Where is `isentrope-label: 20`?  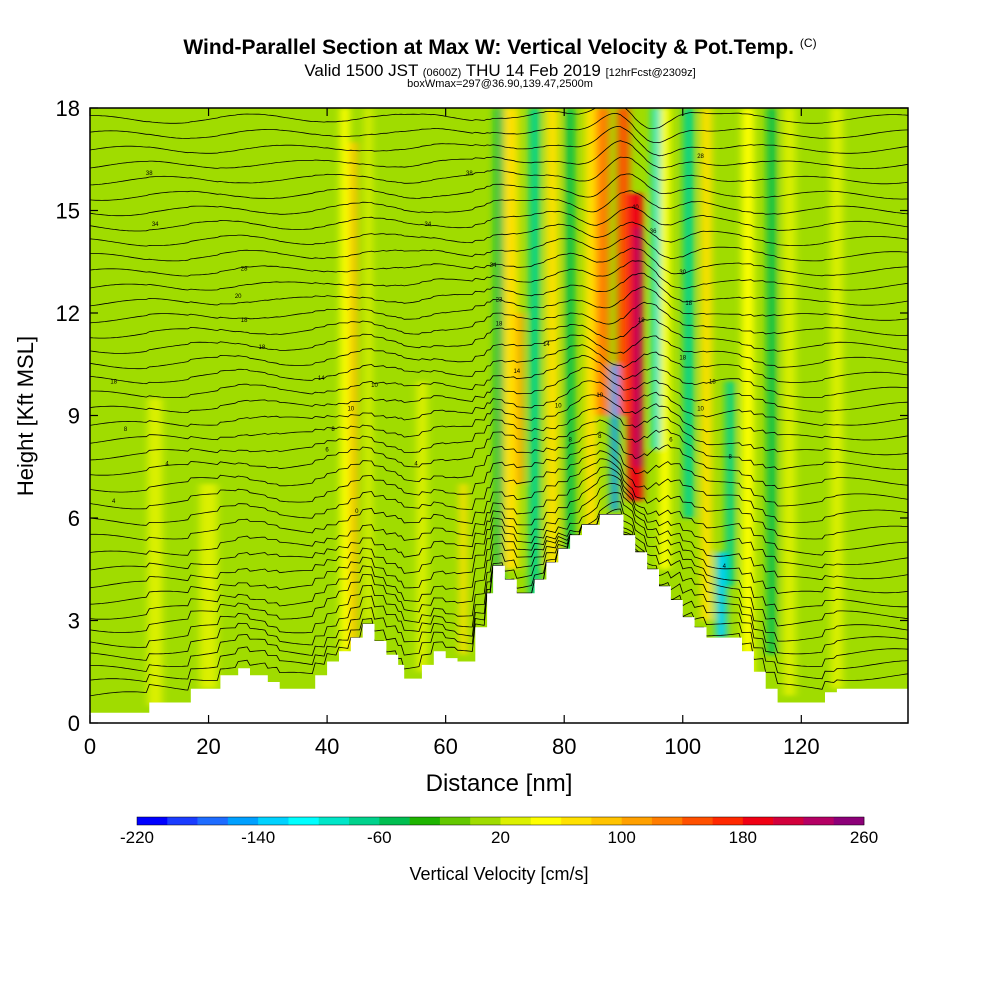
isentrope-label: 20 is located at coordinates (238, 297).